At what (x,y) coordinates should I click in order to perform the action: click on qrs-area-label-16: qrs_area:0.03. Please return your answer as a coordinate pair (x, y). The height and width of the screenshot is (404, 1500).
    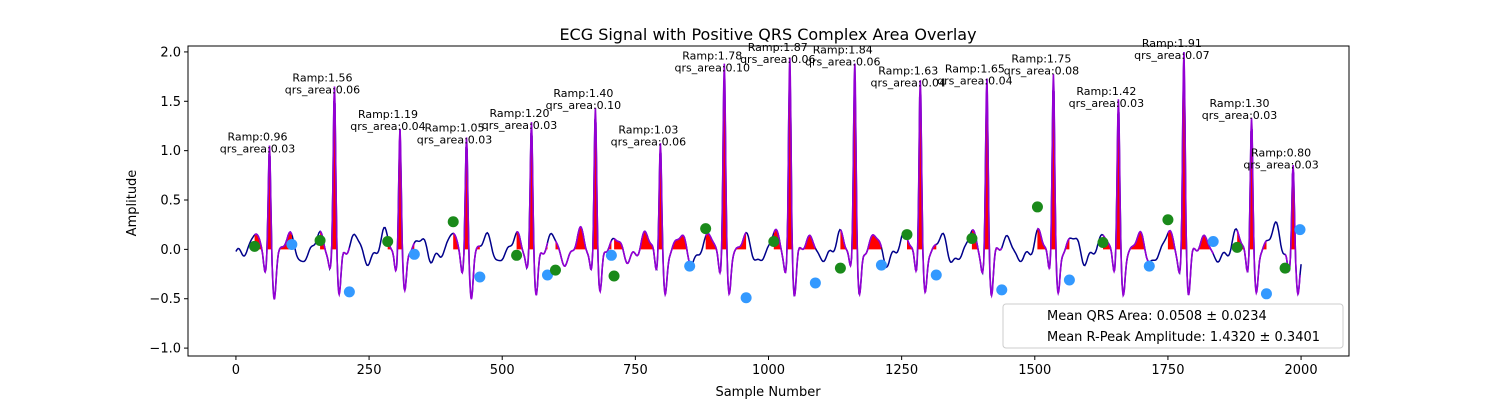
    Looking at the image, I should click on (1280, 164).